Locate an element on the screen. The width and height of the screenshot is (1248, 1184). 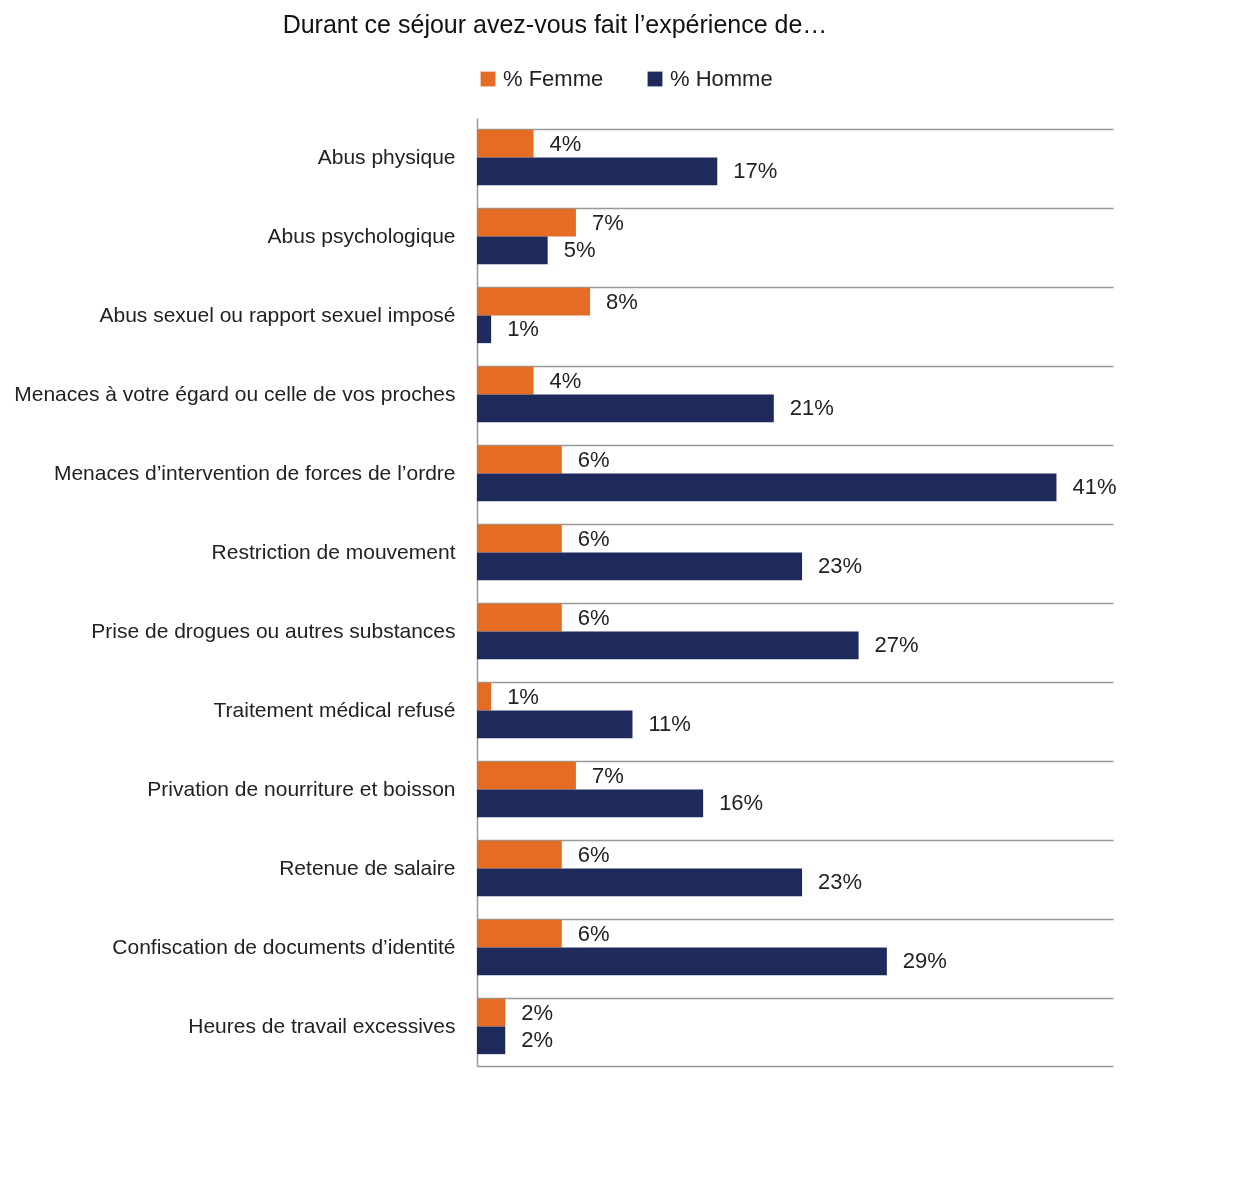
legend-label: % Femme is located at coordinates (553, 78).